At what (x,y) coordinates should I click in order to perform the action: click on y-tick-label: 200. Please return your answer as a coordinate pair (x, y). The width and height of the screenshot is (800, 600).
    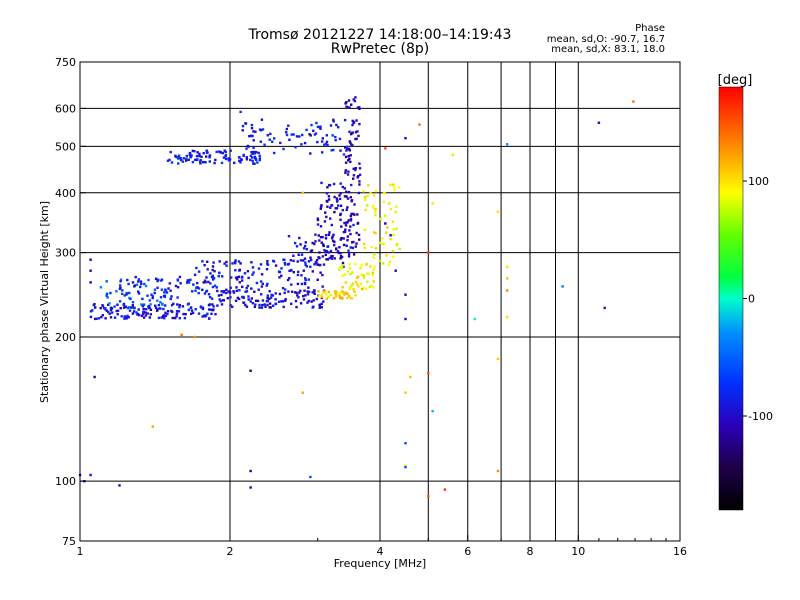
    Looking at the image, I should click on (65, 337).